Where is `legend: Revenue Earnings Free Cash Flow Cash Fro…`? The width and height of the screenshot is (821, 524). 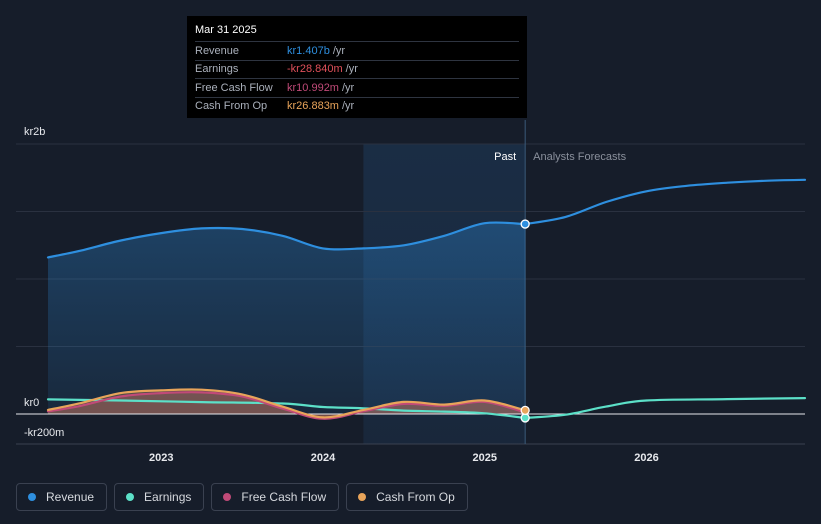
legend: Revenue Earnings Free Cash Flow Cash Fro… is located at coordinates (242, 497).